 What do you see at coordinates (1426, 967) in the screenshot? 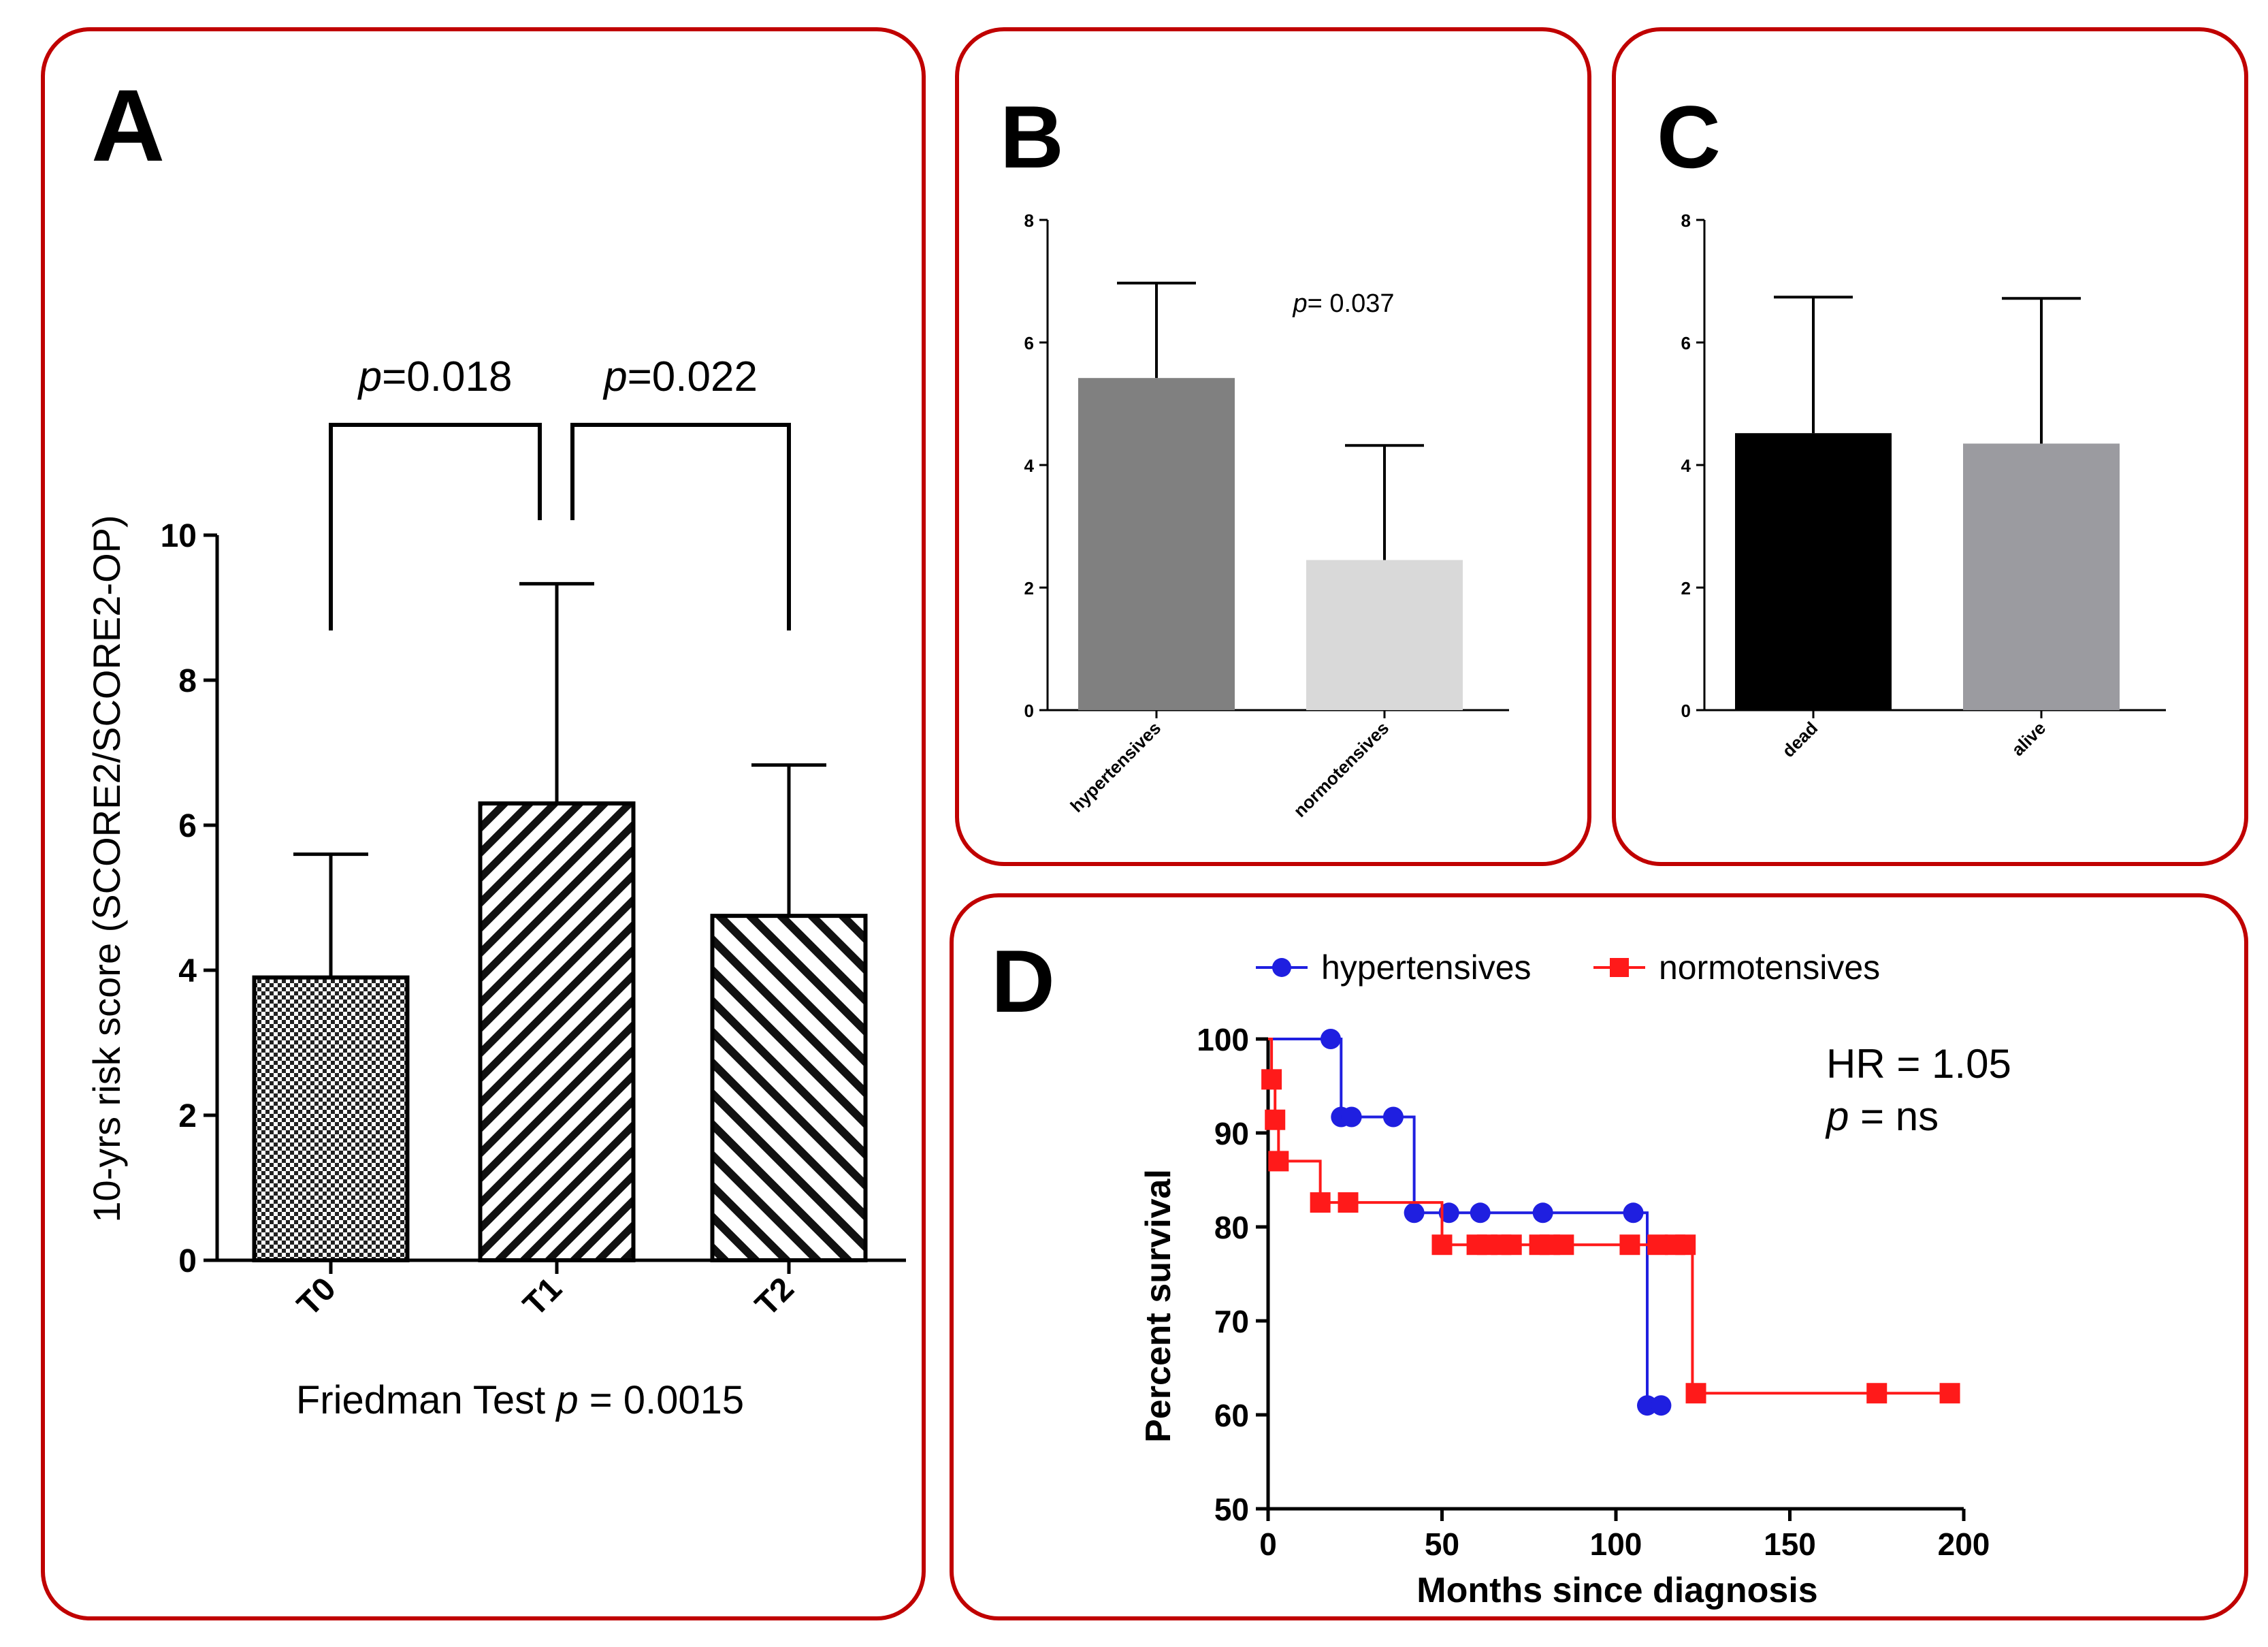
I see `legend-label-hypertensives: hypertensives` at bounding box center [1426, 967].